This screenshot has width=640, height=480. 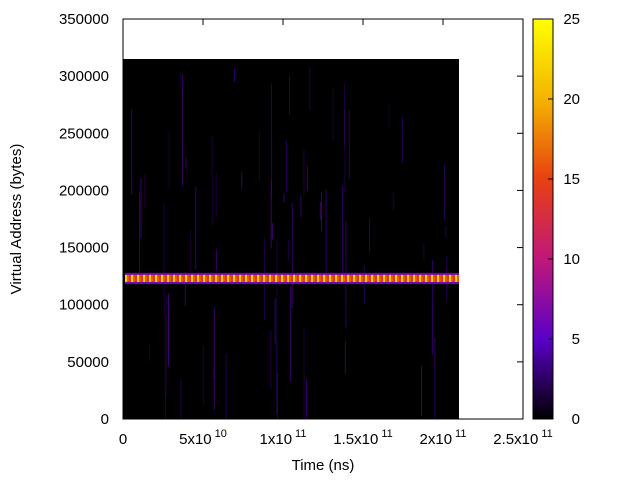 What do you see at coordinates (571, 19) in the screenshot?
I see `colorbar-tick-label: 25` at bounding box center [571, 19].